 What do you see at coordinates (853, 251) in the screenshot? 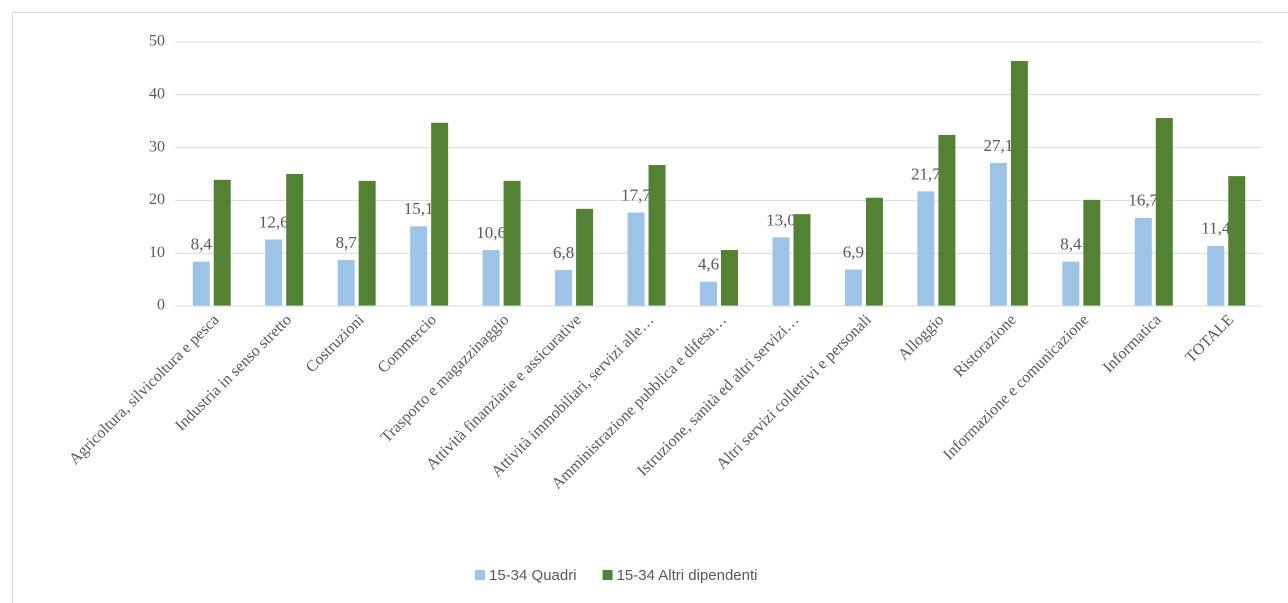
I see `data-label: 6,9` at bounding box center [853, 251].